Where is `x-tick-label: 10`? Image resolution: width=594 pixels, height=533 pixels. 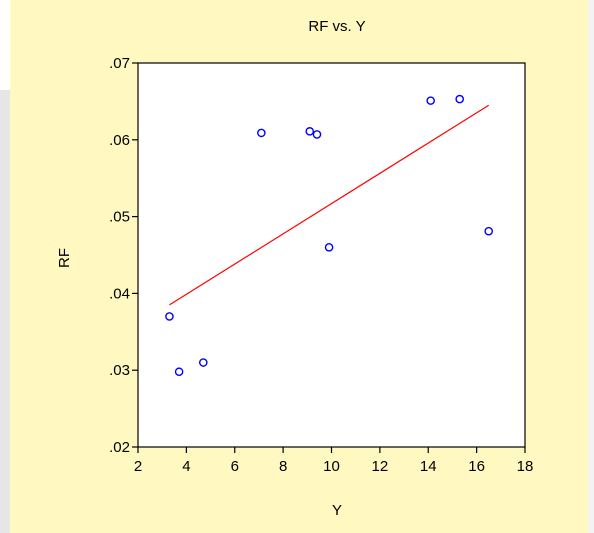 x-tick-label: 10 is located at coordinates (331, 466).